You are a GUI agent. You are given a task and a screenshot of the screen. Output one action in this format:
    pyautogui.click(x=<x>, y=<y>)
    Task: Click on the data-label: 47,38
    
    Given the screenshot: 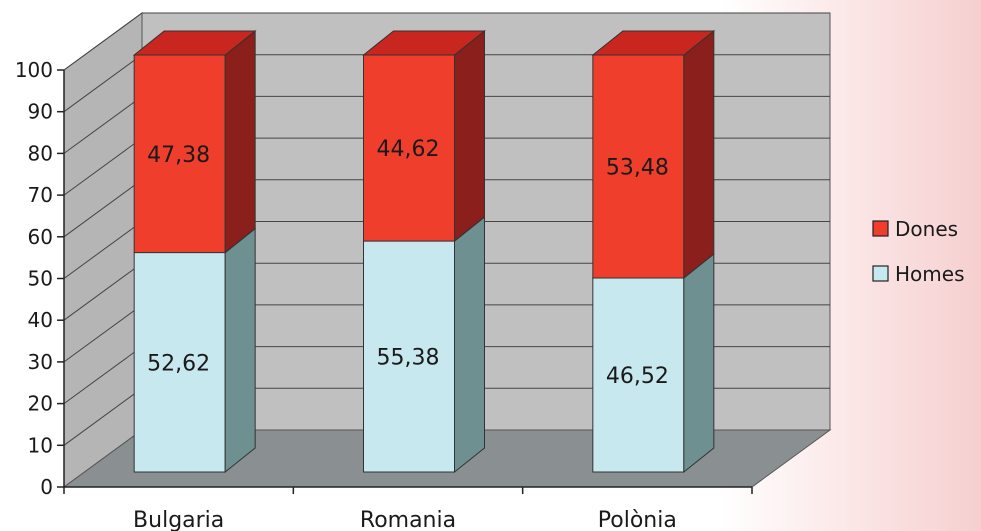 What is the action you would take?
    pyautogui.click(x=178, y=155)
    